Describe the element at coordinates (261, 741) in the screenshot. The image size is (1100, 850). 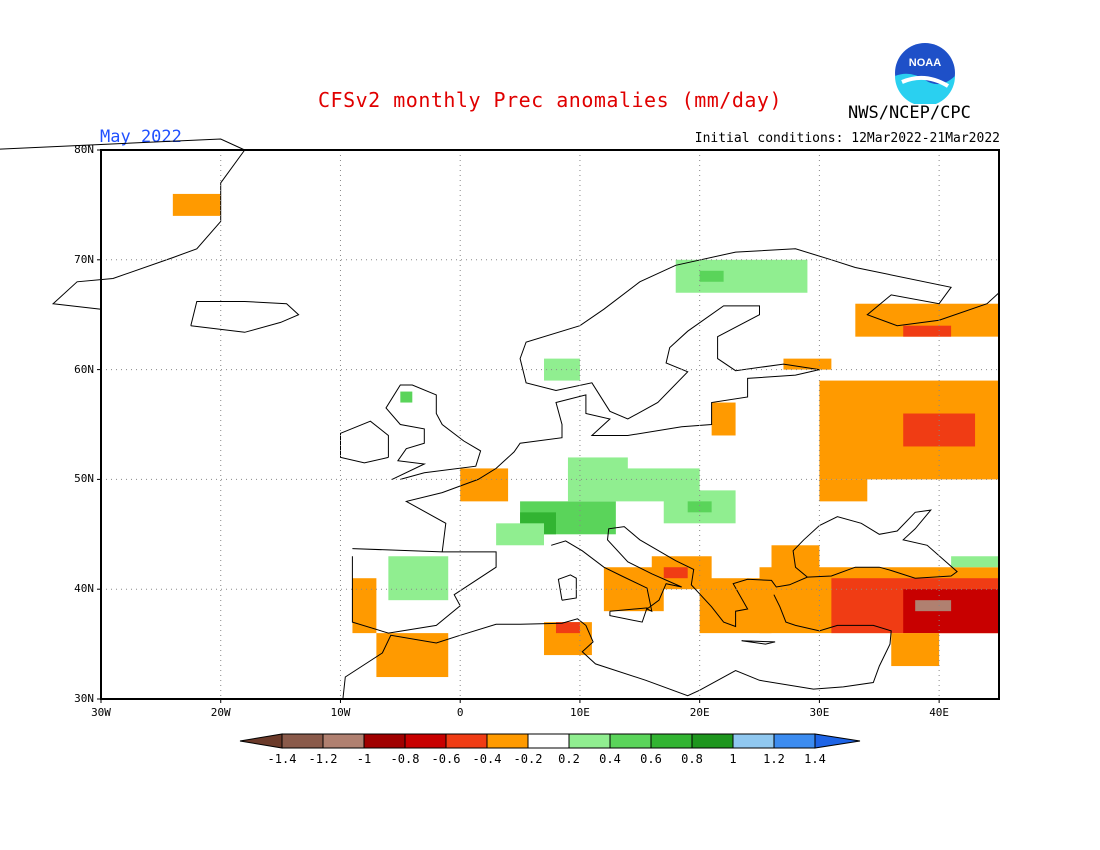
I see `colorbar-arrow-left` at that location.